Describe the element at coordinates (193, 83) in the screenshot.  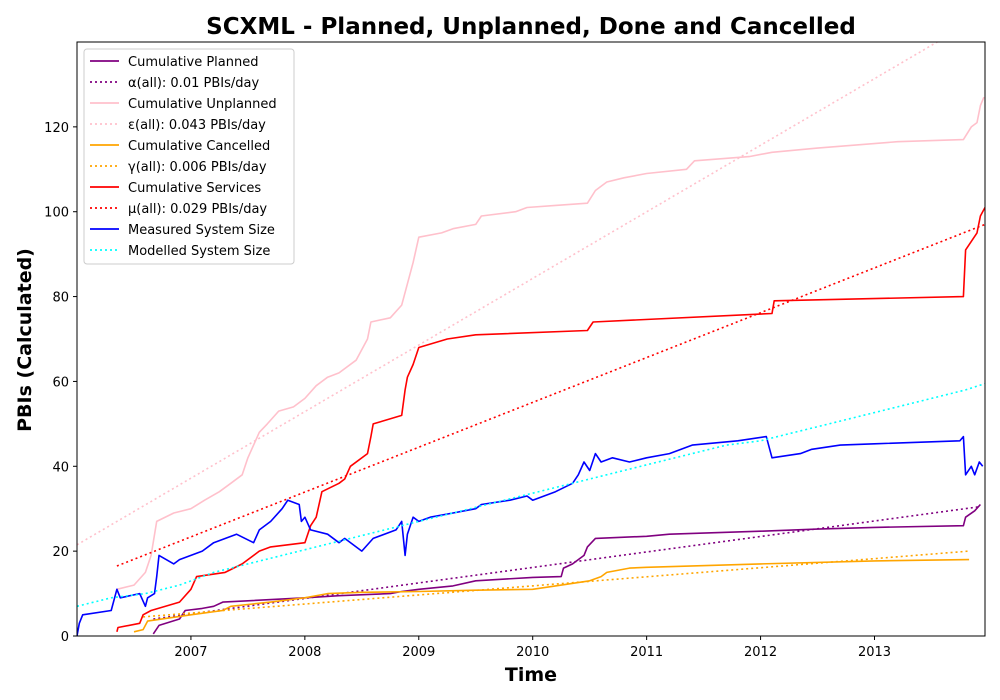
I see `legend-label-1: α(all): 0.01 PBIs/day` at that location.